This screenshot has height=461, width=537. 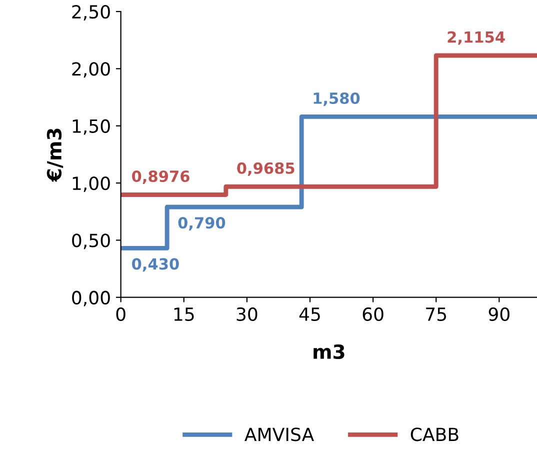 What do you see at coordinates (436, 315) in the screenshot?
I see `x-tick-label: 75` at bounding box center [436, 315].